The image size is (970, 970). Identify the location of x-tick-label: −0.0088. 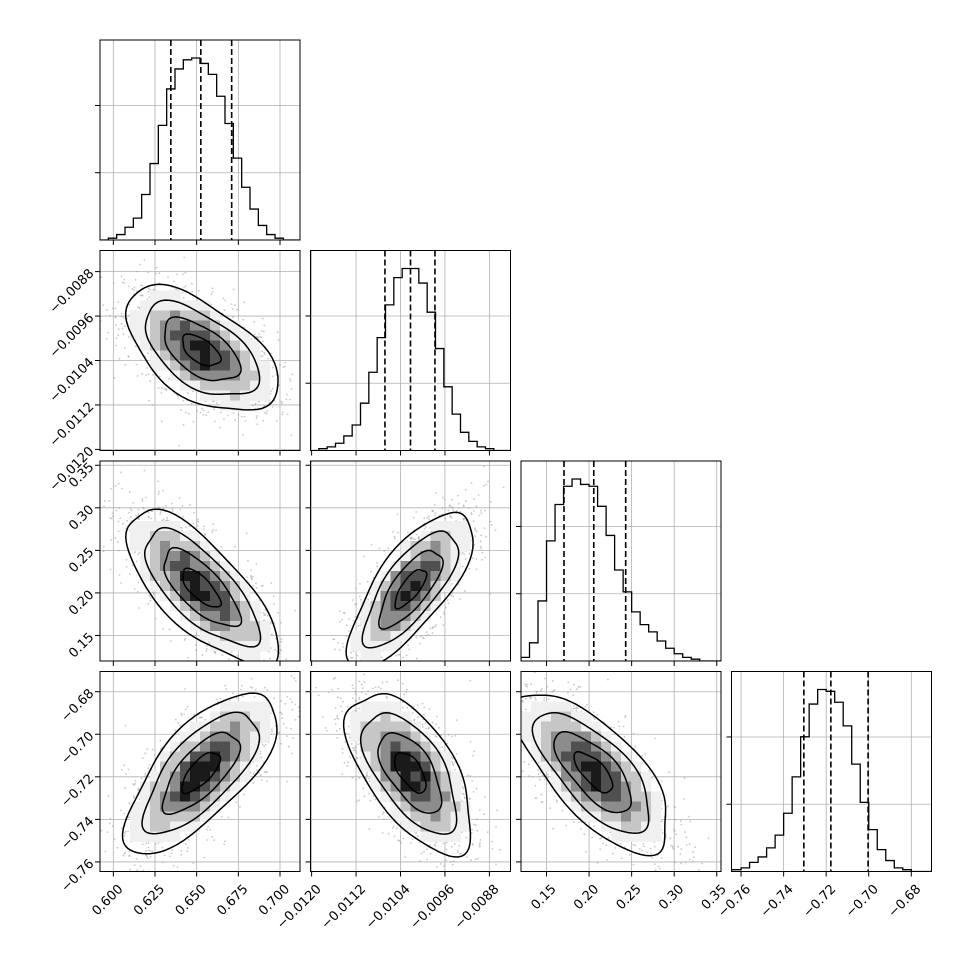
(477, 907).